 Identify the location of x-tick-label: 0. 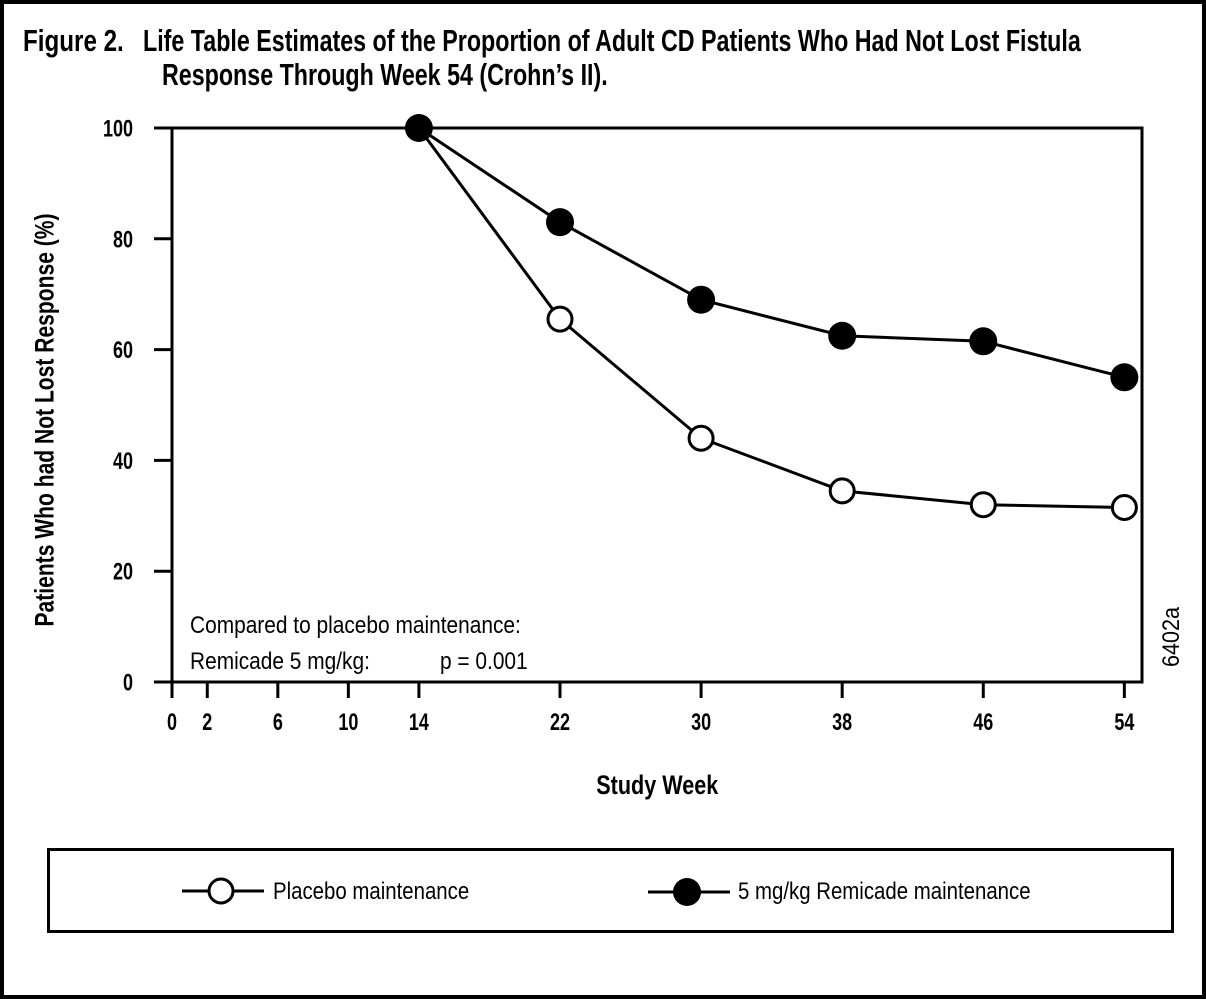
(172, 723).